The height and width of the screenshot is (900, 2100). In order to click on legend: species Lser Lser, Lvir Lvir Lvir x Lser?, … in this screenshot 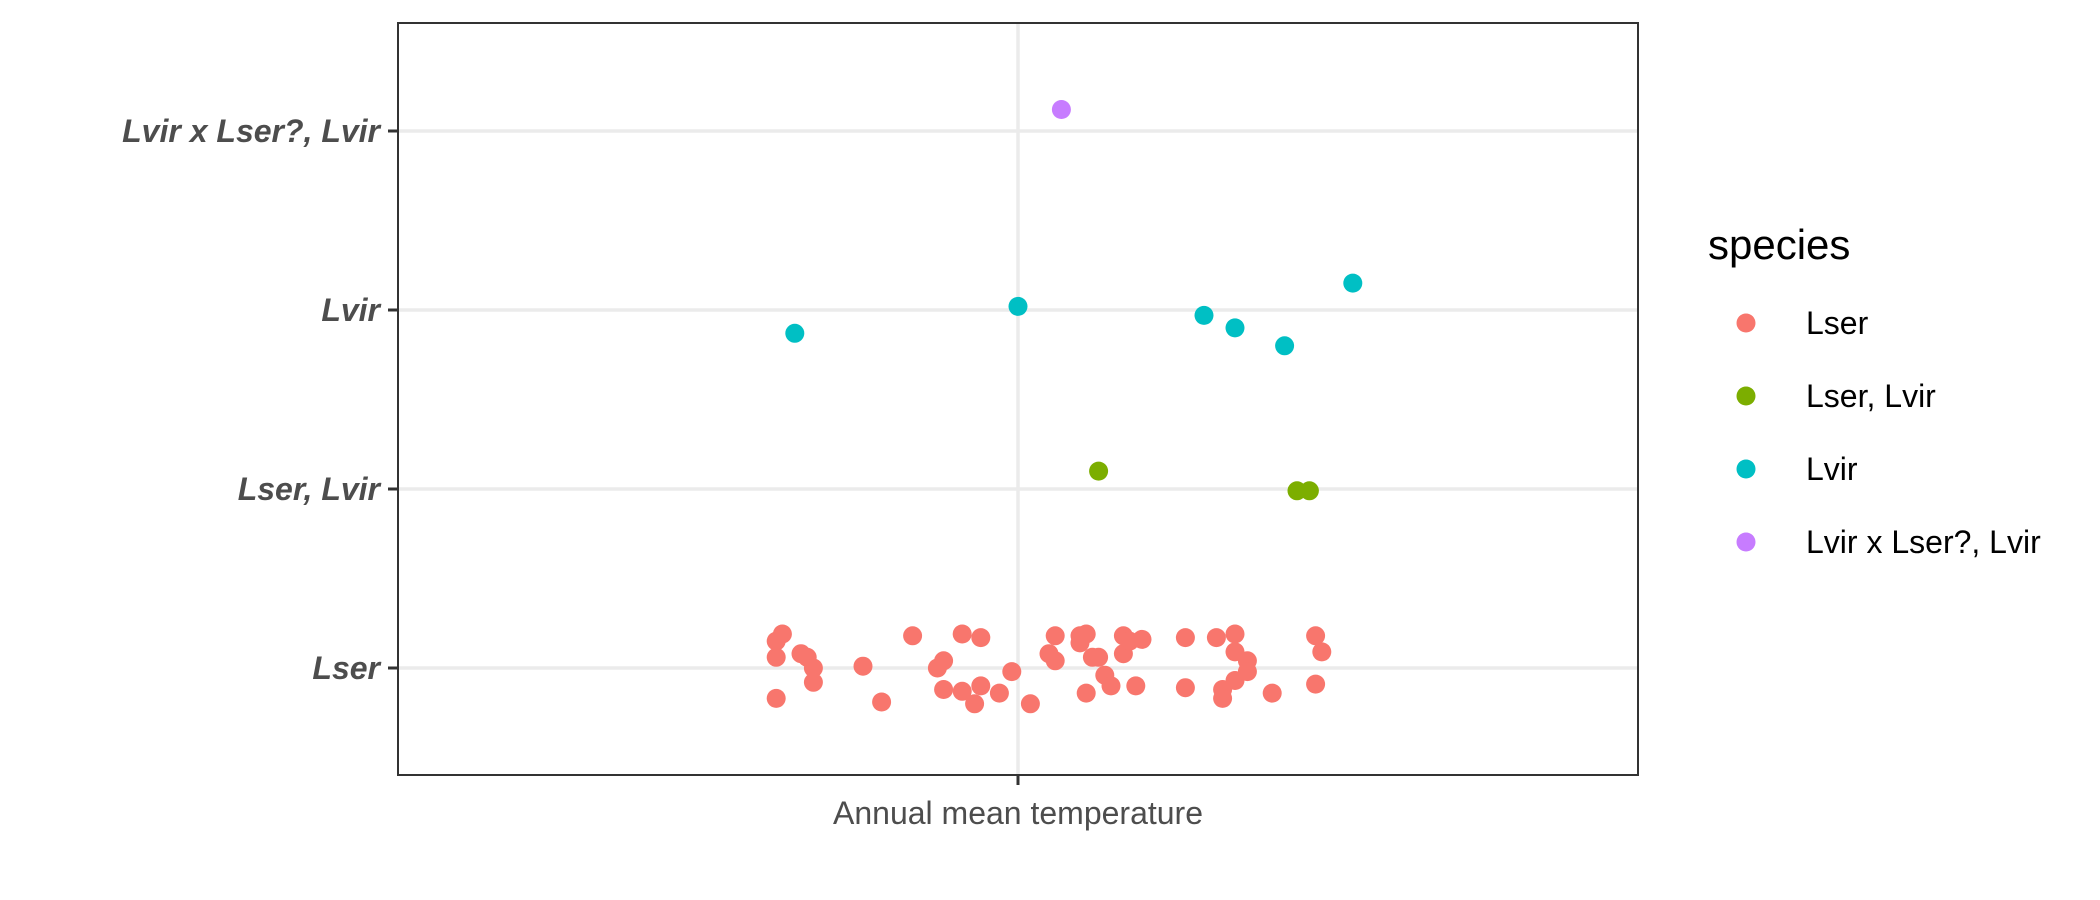, I will do `click(1874, 390)`.